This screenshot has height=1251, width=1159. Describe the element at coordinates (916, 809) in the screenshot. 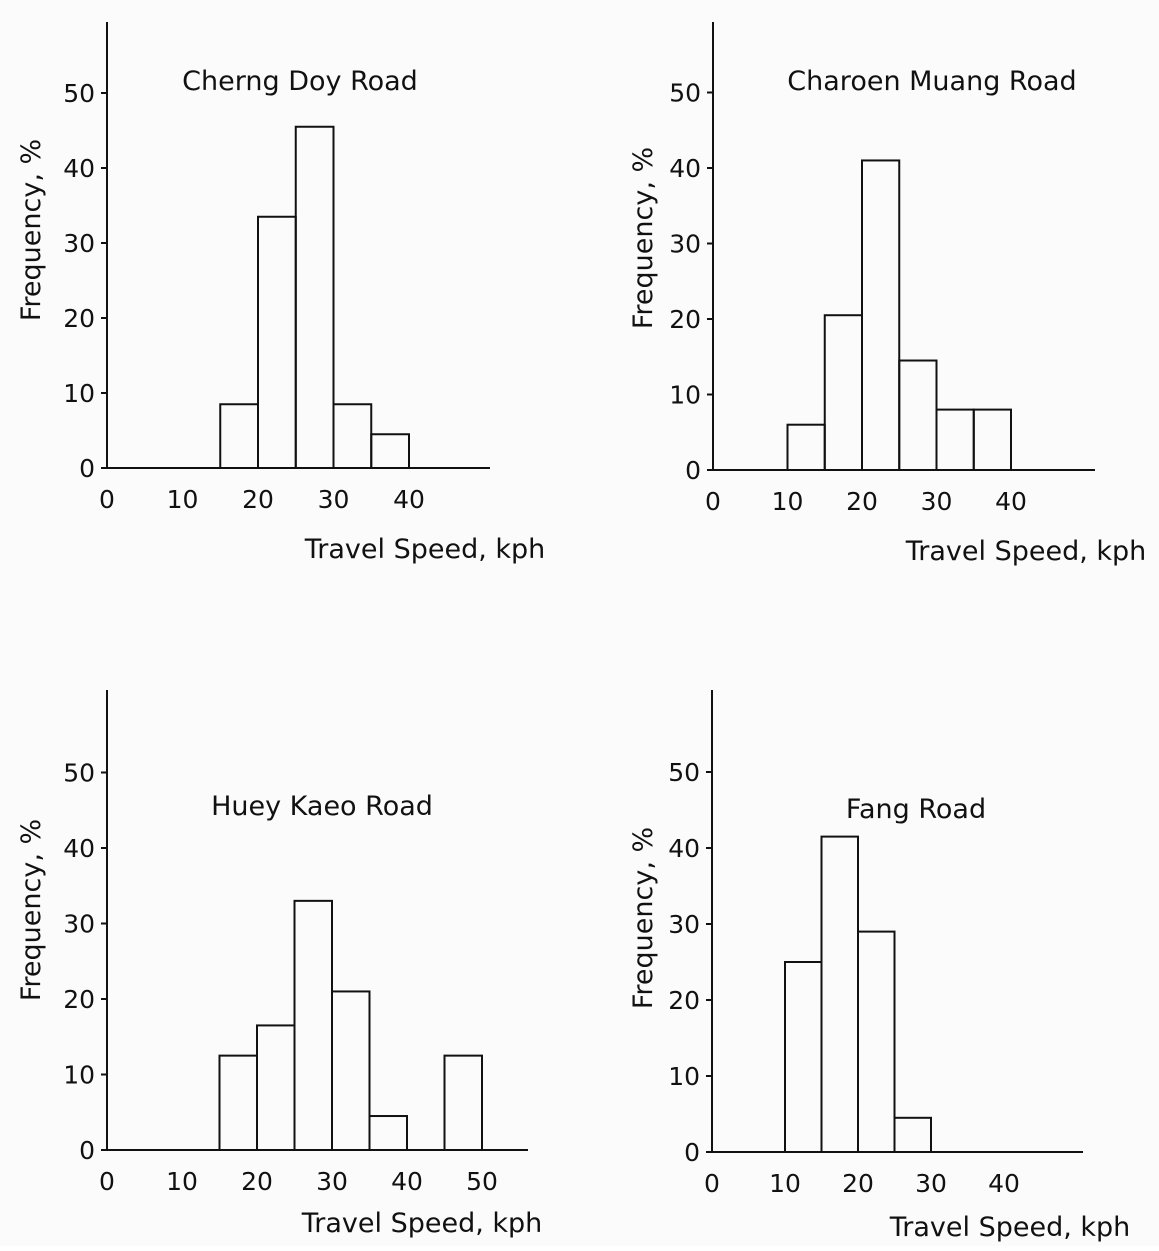

I see `chart-title: Fang Road` at that location.